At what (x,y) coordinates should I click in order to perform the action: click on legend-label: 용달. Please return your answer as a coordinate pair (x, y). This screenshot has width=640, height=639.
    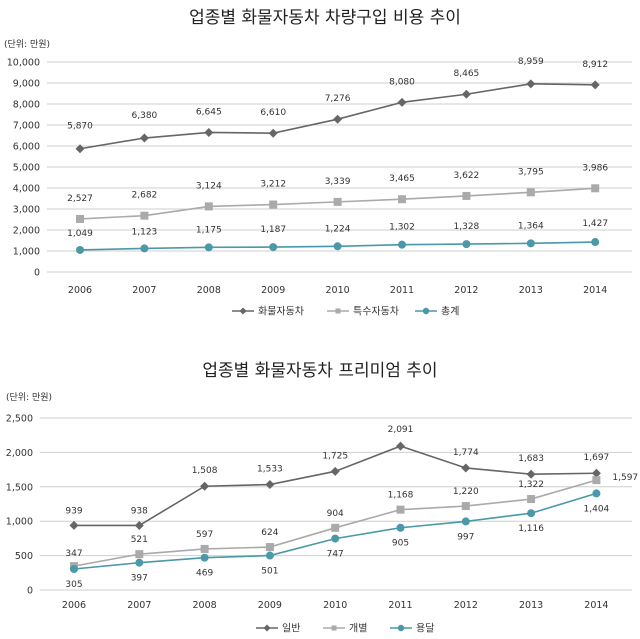
    Looking at the image, I should click on (425, 629).